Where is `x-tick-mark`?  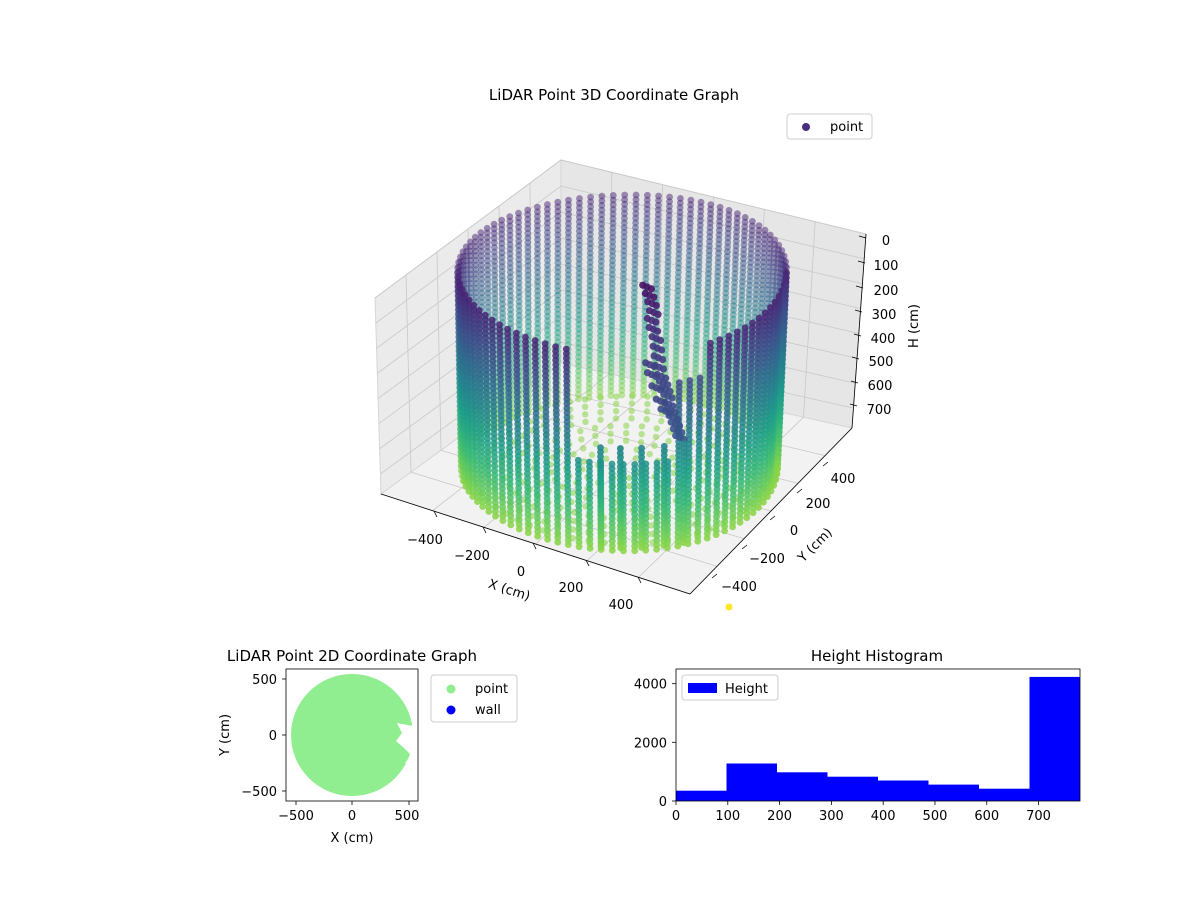
x-tick-mark is located at coordinates (435, 514).